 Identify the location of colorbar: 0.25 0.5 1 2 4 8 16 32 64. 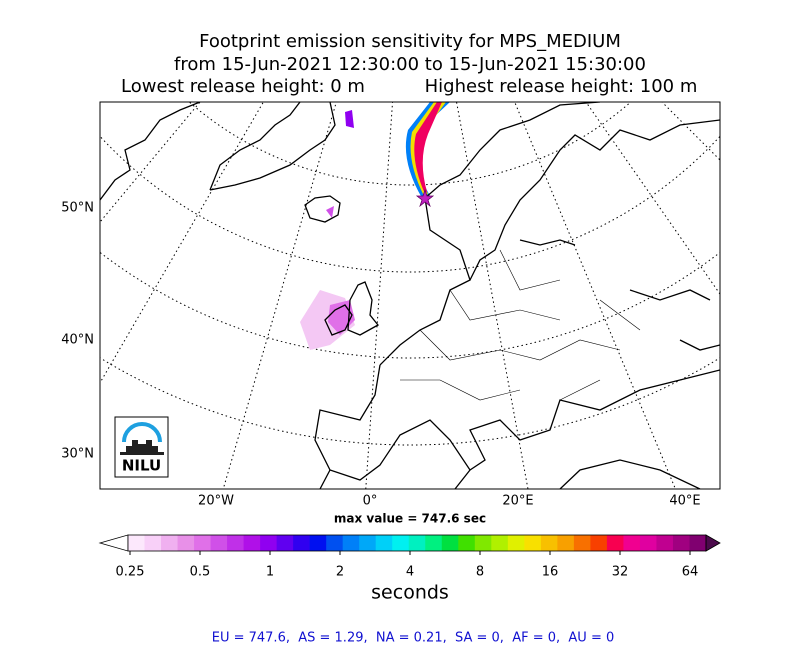
(409, 557).